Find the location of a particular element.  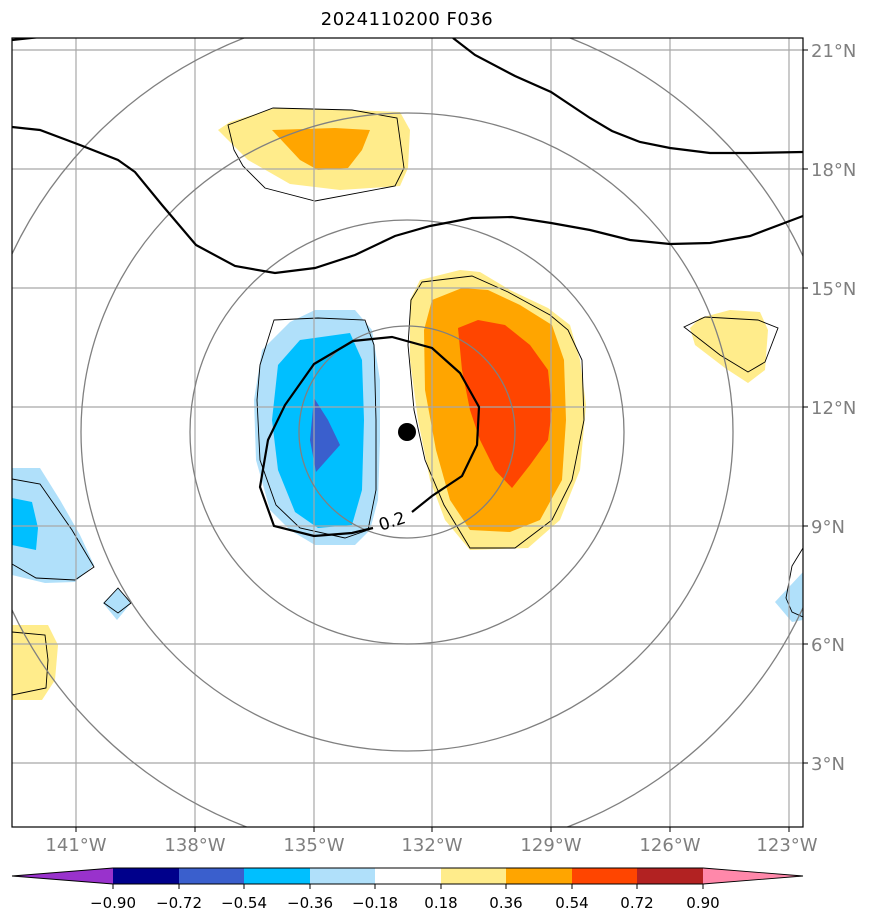

shading-positive-core is located at coordinates (498, 410).